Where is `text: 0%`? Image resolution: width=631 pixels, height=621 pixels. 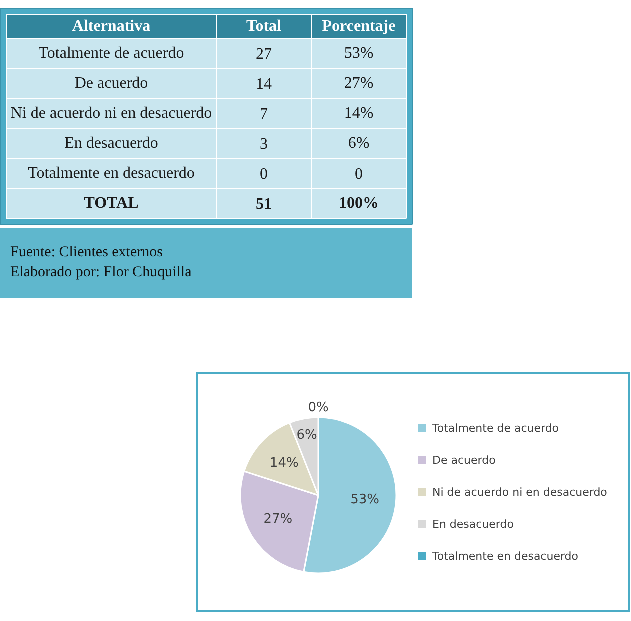
text: 0% is located at coordinates (318, 408).